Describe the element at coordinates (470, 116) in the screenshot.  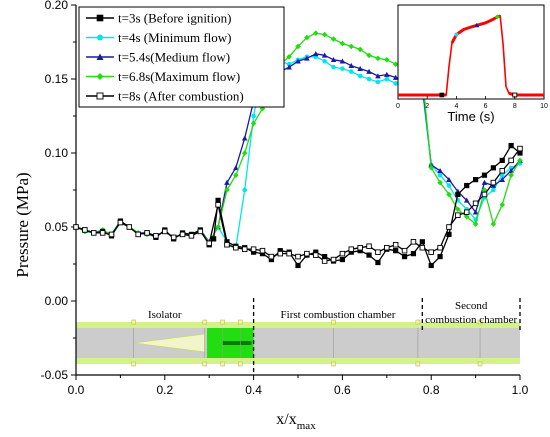
I see `inset-x-axis-label: Time (s)` at that location.